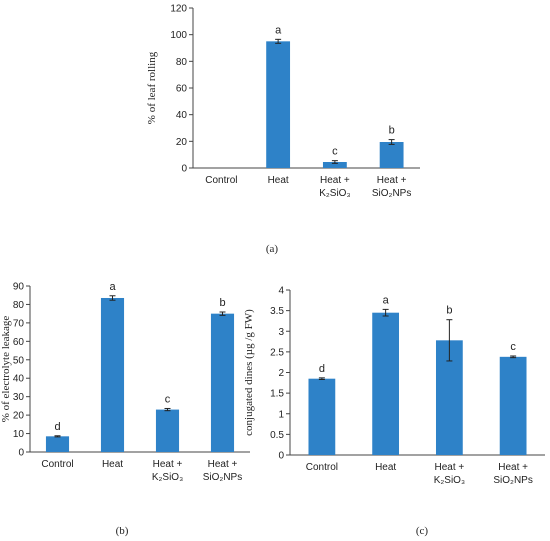 This screenshot has width=550, height=541. Describe the element at coordinates (277, 311) in the screenshot. I see `y-tick-label: 3.5` at that location.